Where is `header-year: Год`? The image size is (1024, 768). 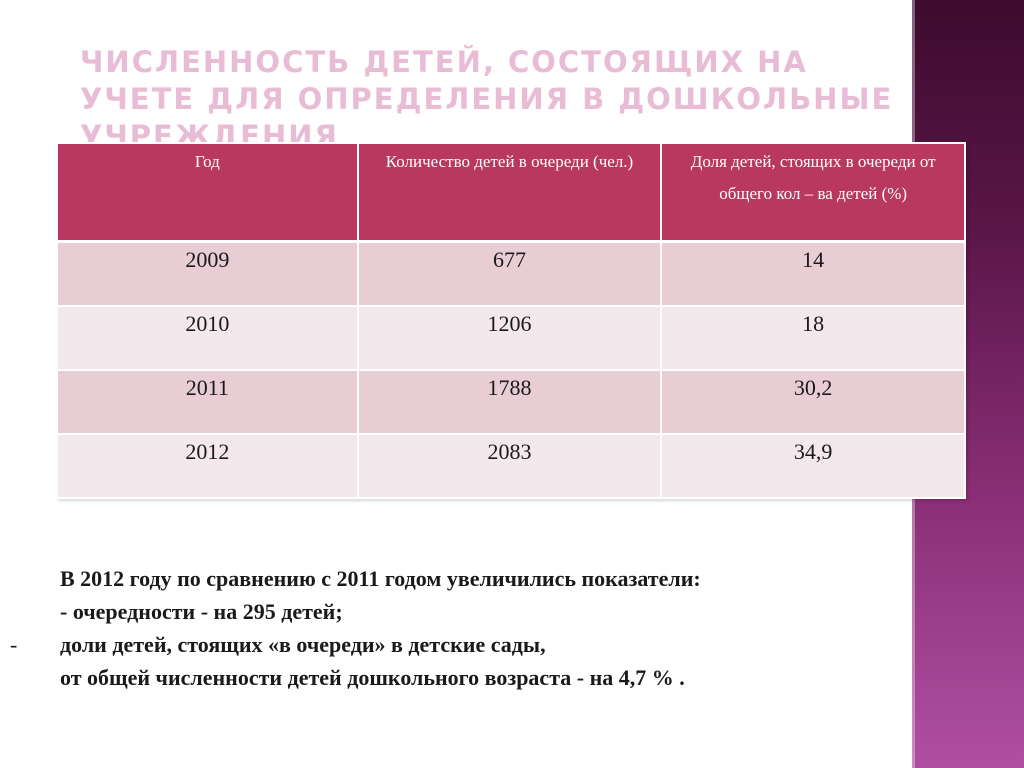
header-year: Год is located at coordinates (207, 192).